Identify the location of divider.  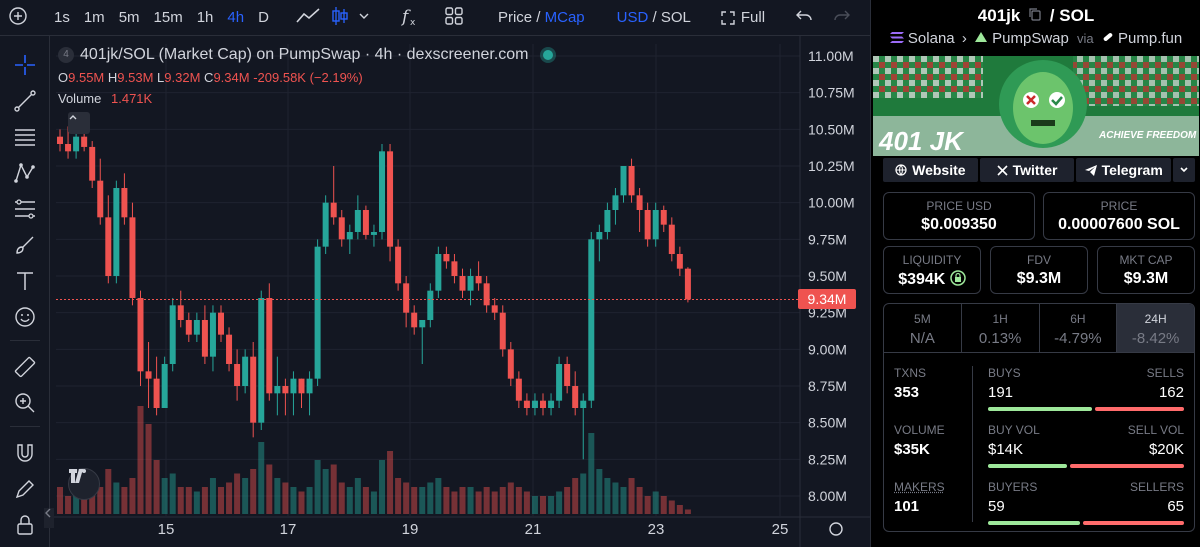
(25, 340).